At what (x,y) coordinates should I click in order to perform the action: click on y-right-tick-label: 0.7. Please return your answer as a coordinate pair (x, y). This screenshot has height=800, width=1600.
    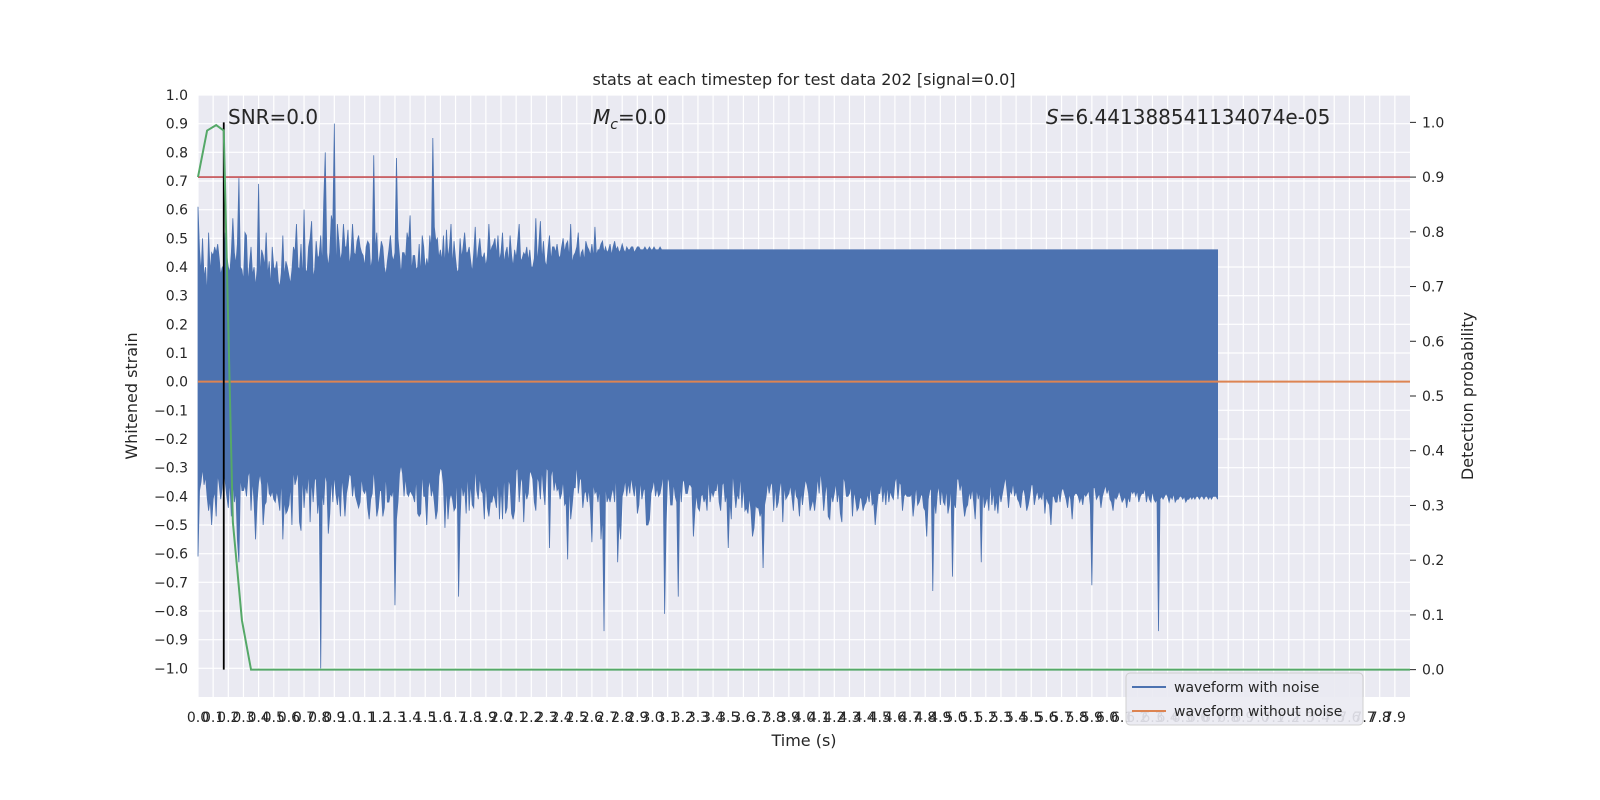
    Looking at the image, I should click on (1433, 288).